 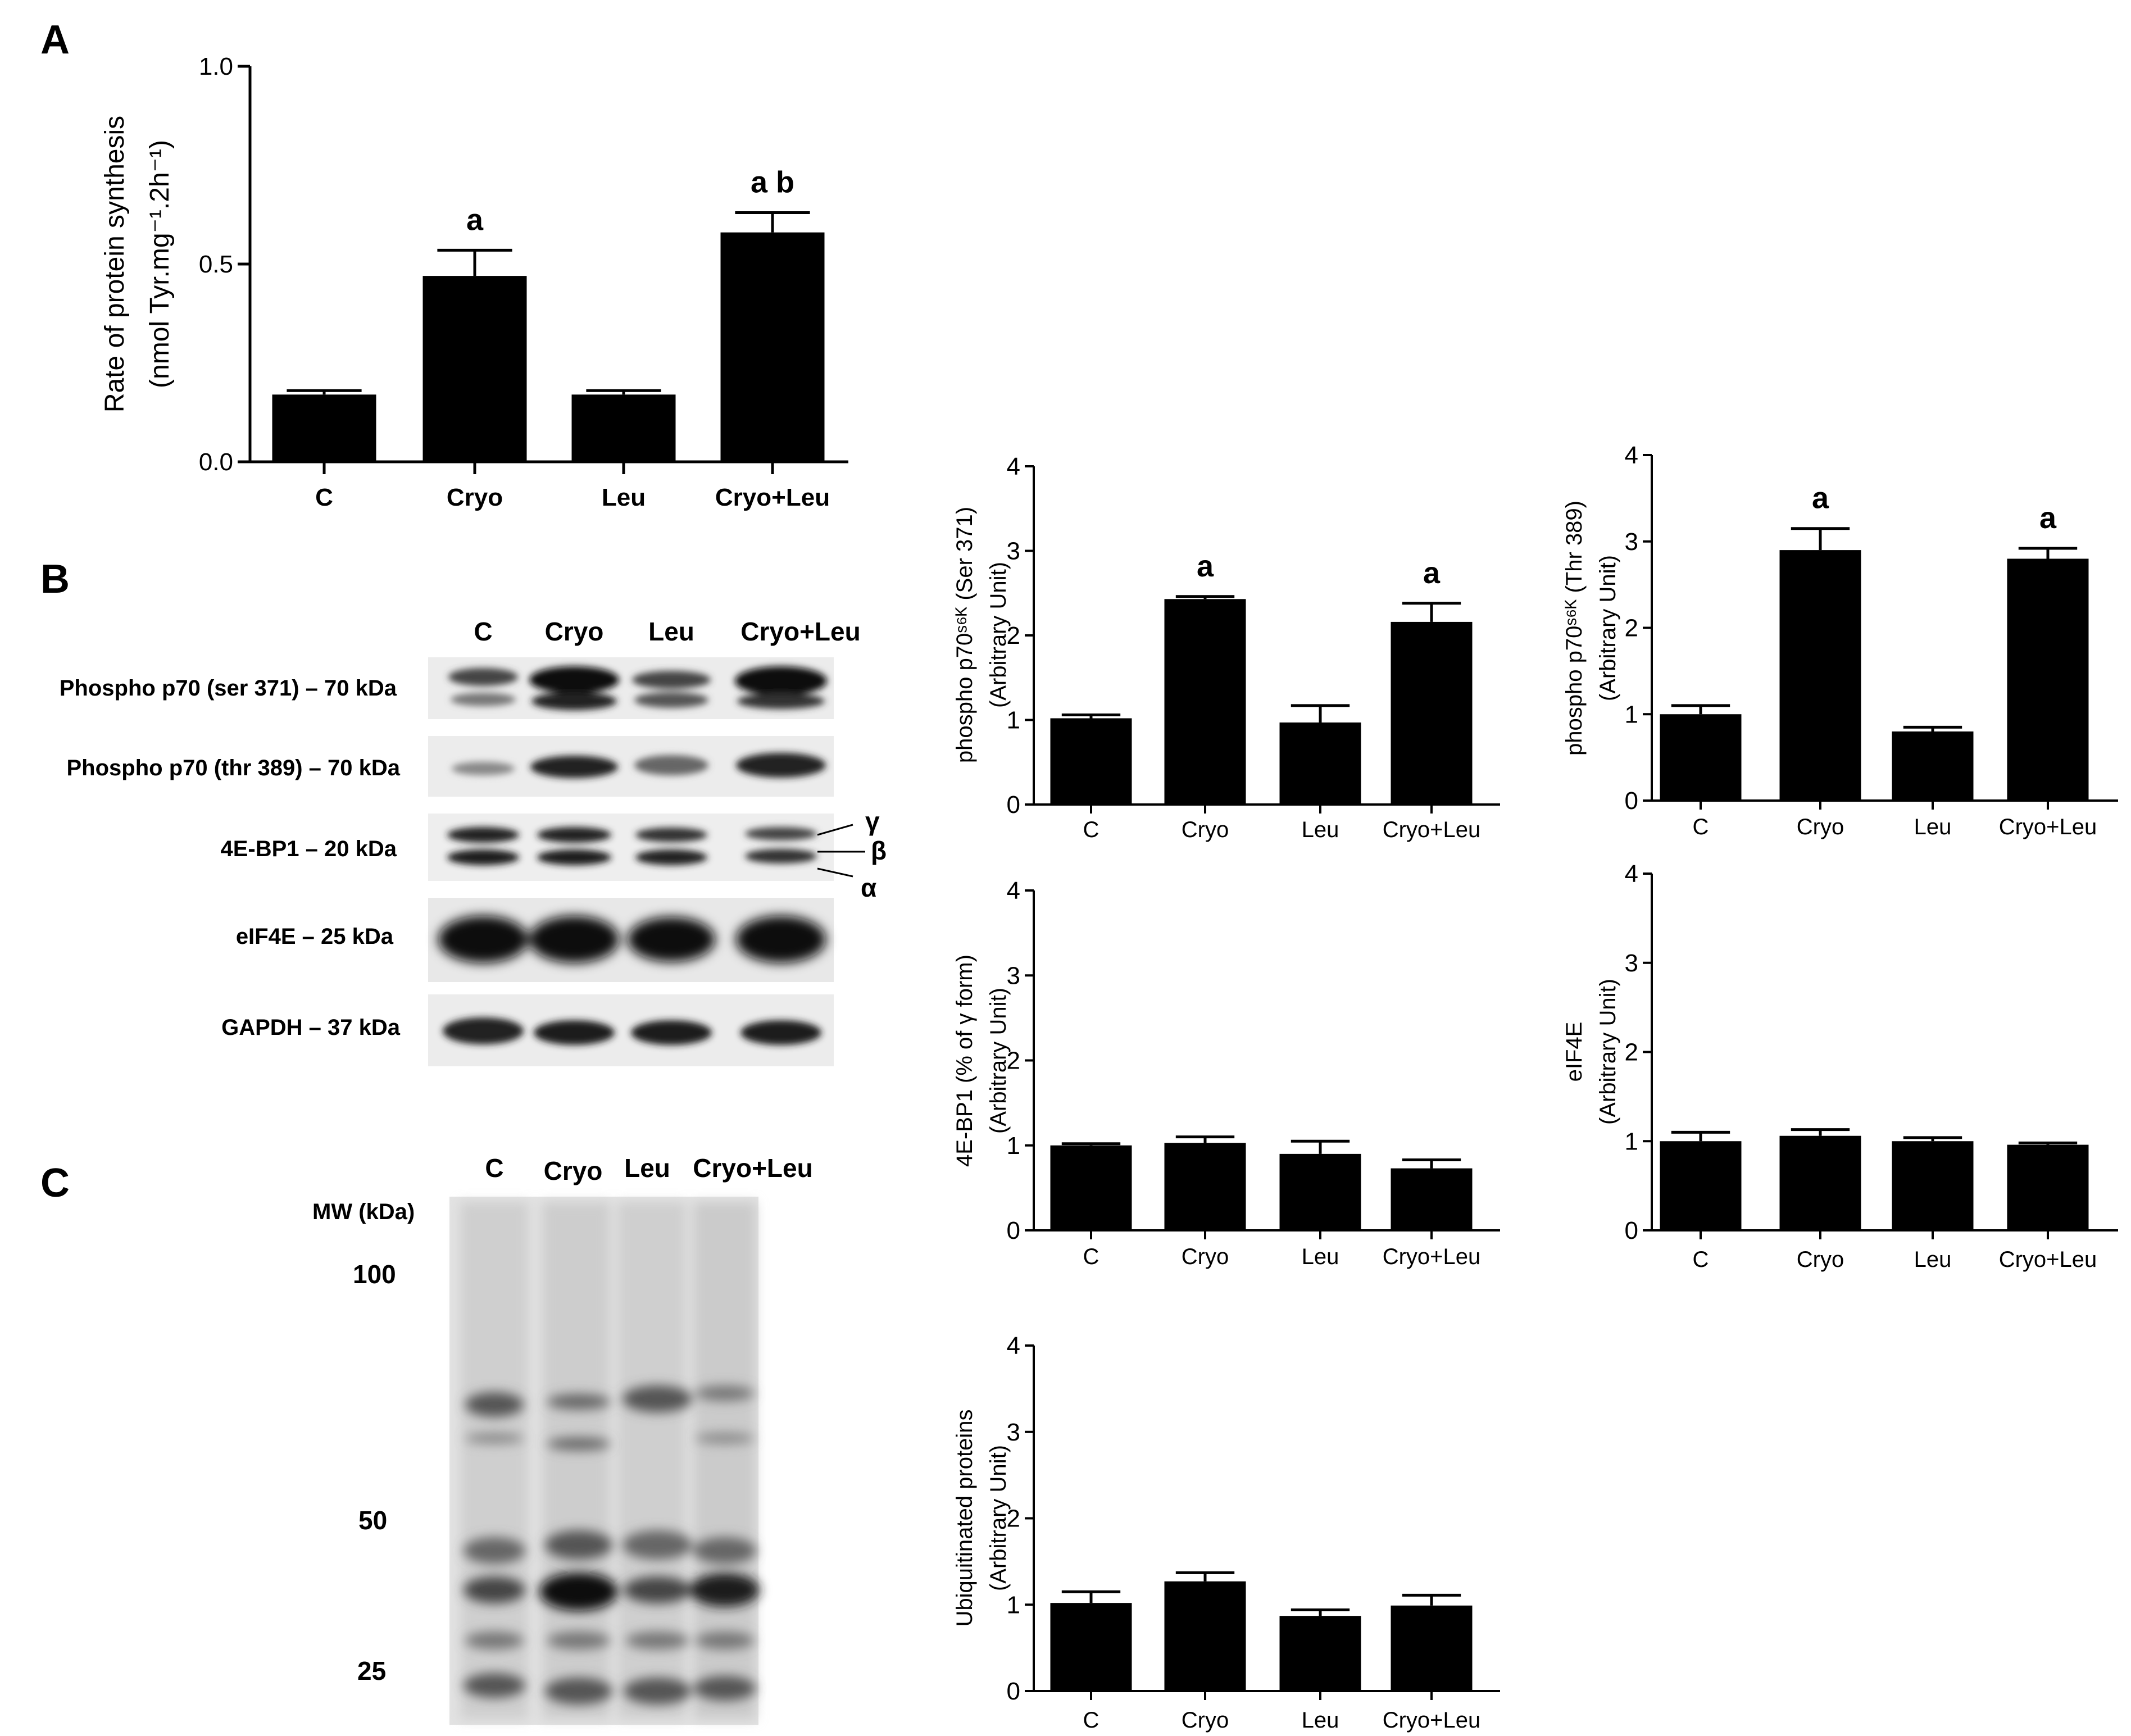 I want to click on y-tick-label: 0.5, so click(x=216, y=264).